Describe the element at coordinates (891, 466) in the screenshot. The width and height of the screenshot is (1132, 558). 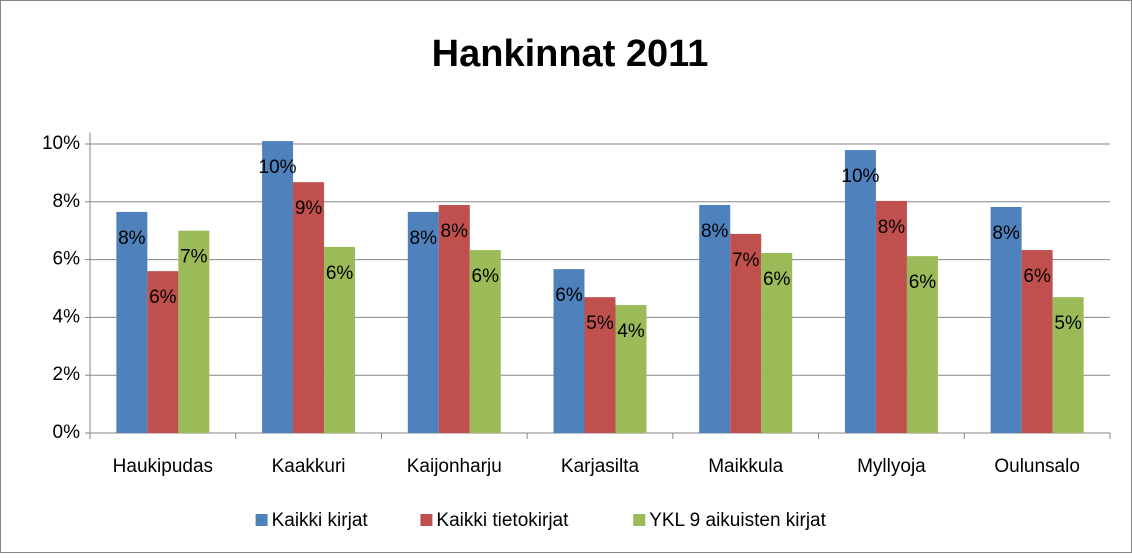
I see `x-tick-label: Myllyoja` at that location.